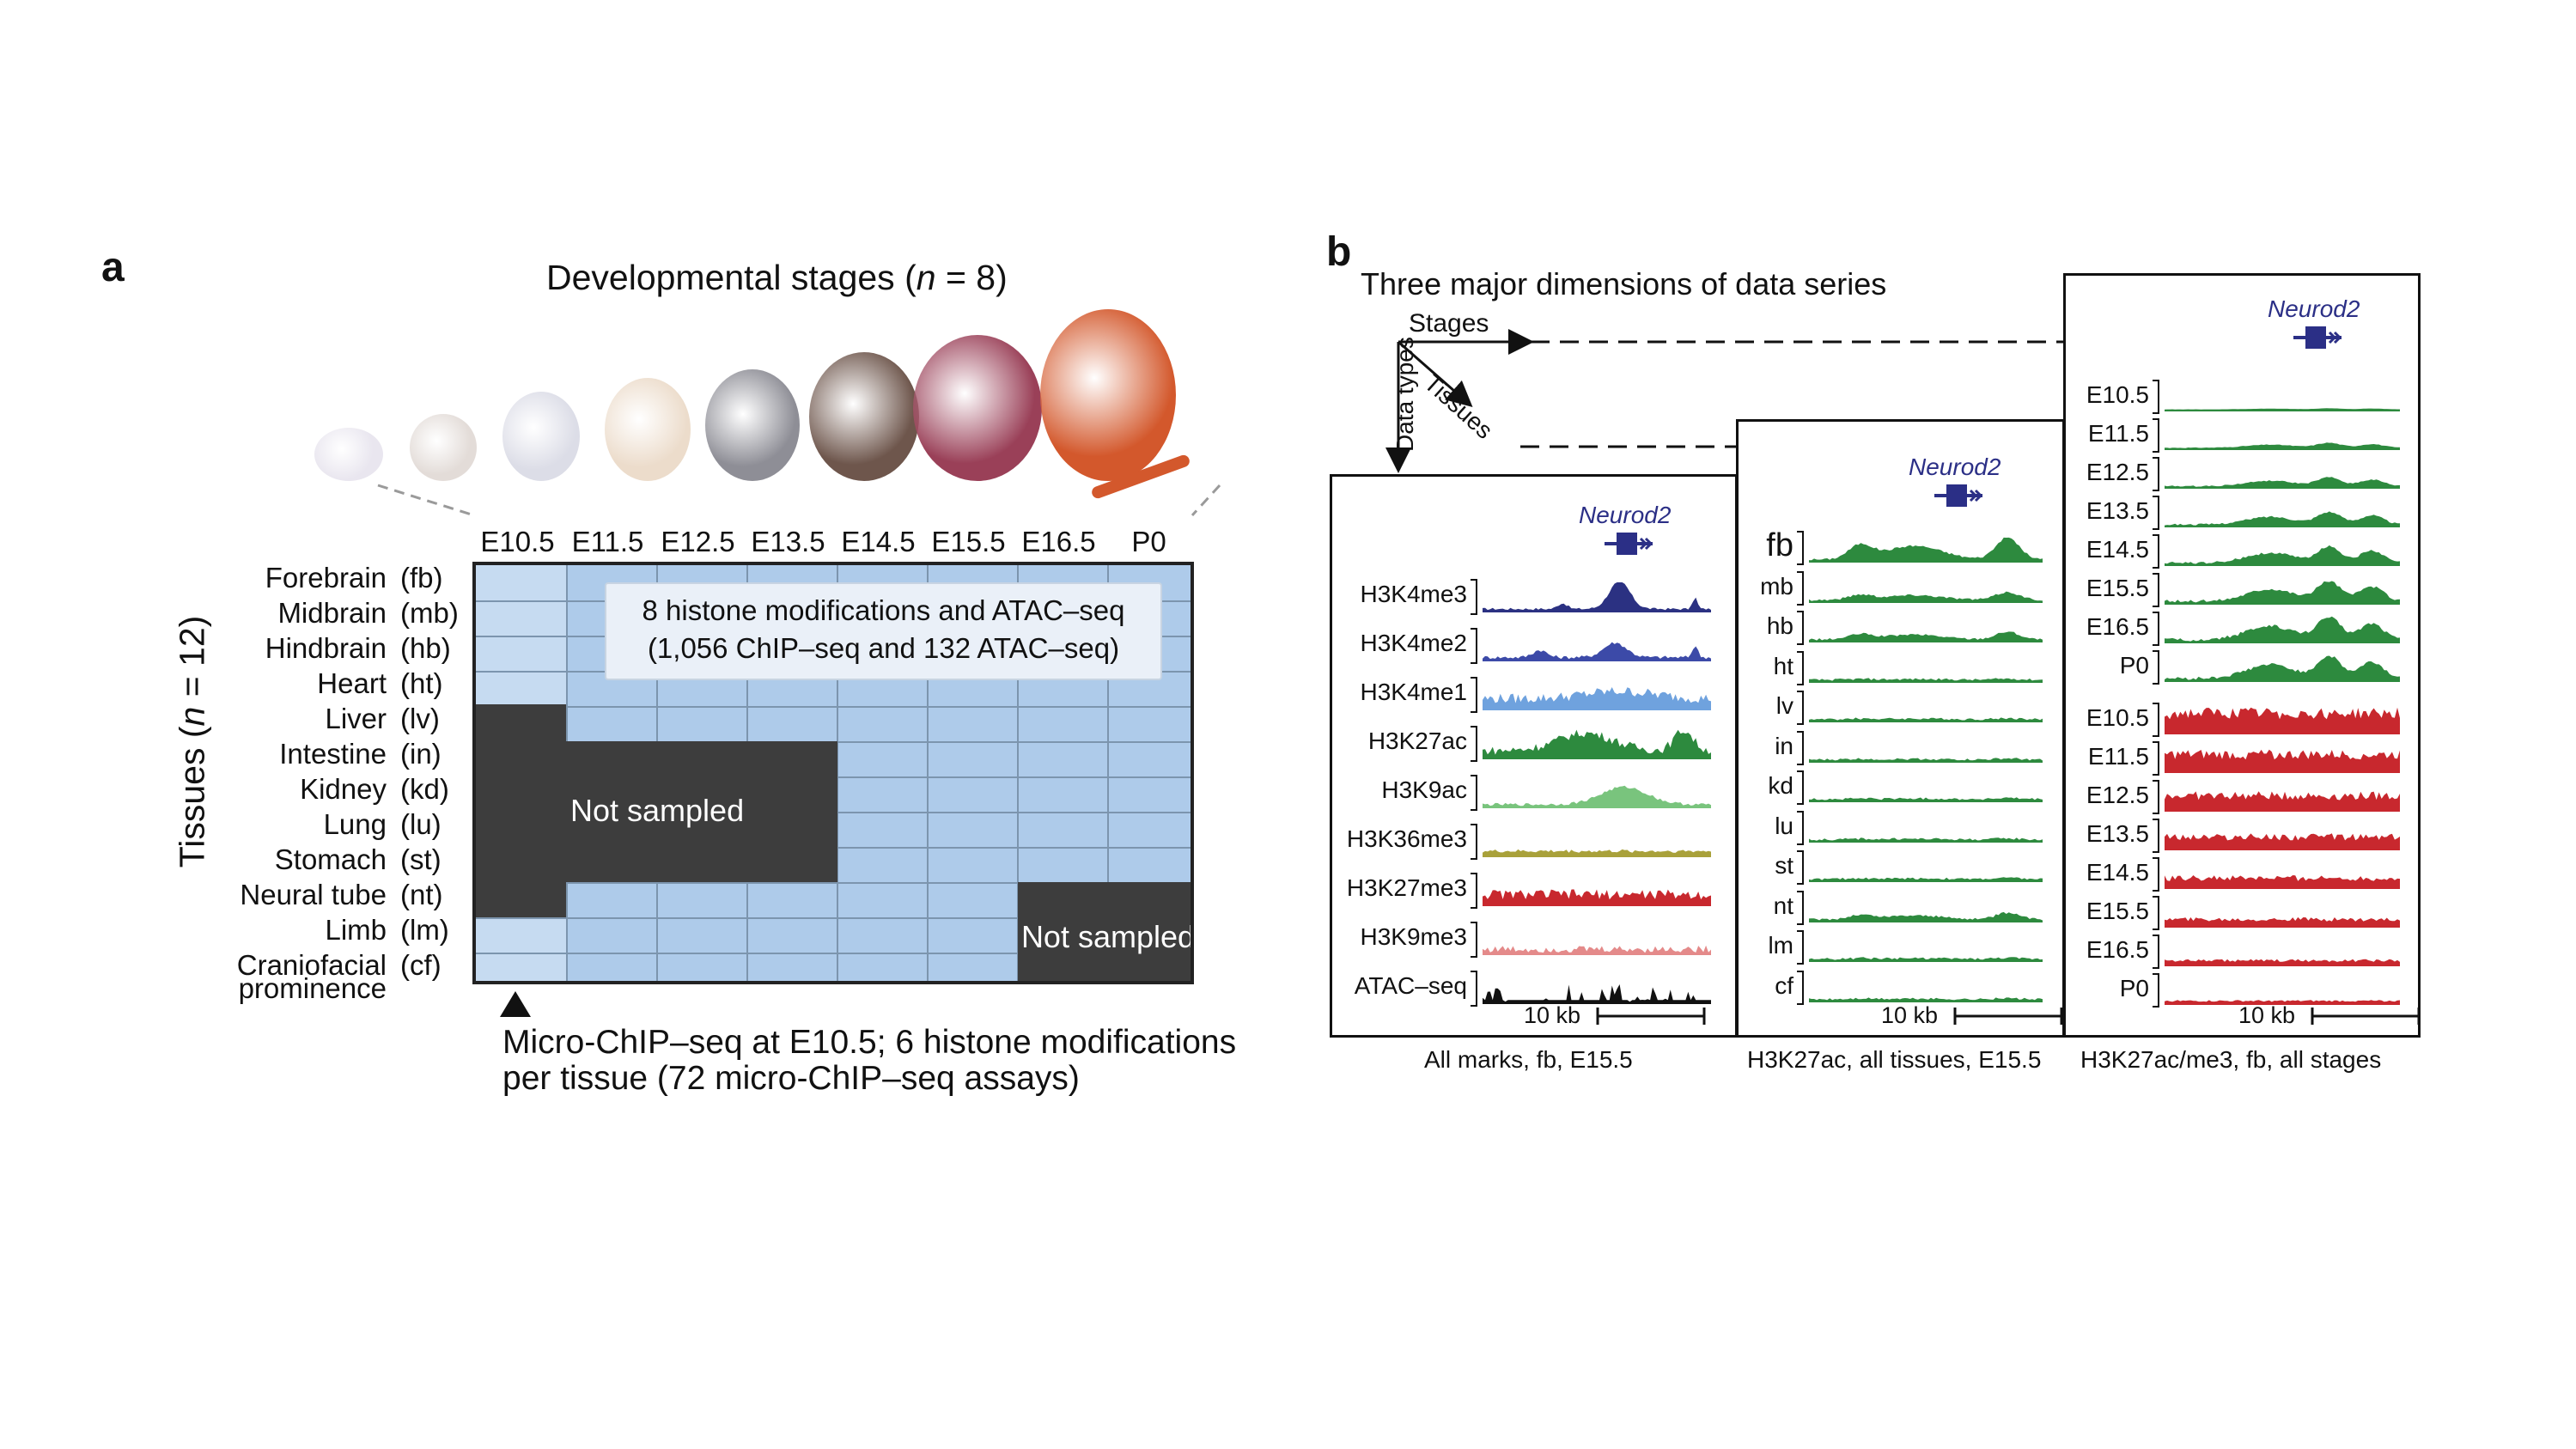 The height and width of the screenshot is (1449, 2576). I want to click on tissue-name: Limb, so click(356, 930).